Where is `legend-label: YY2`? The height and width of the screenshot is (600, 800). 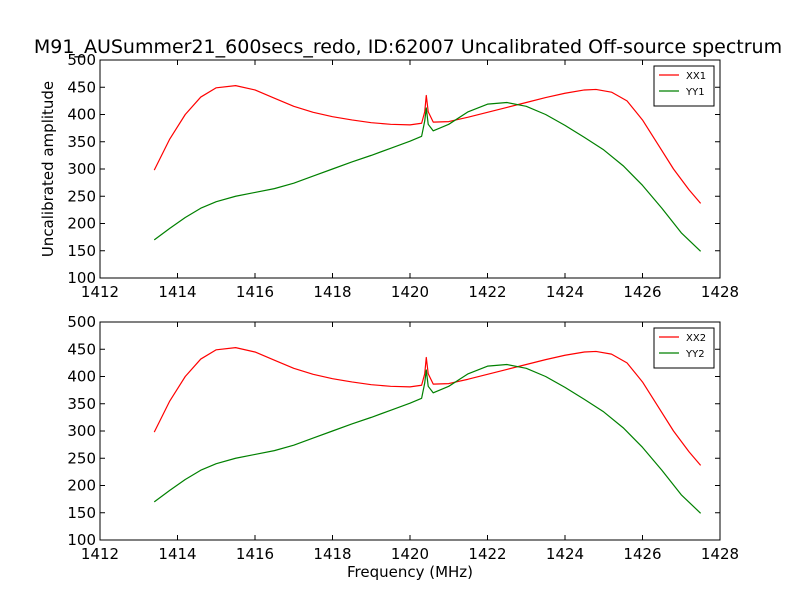
legend-label: YY2 is located at coordinates (695, 354).